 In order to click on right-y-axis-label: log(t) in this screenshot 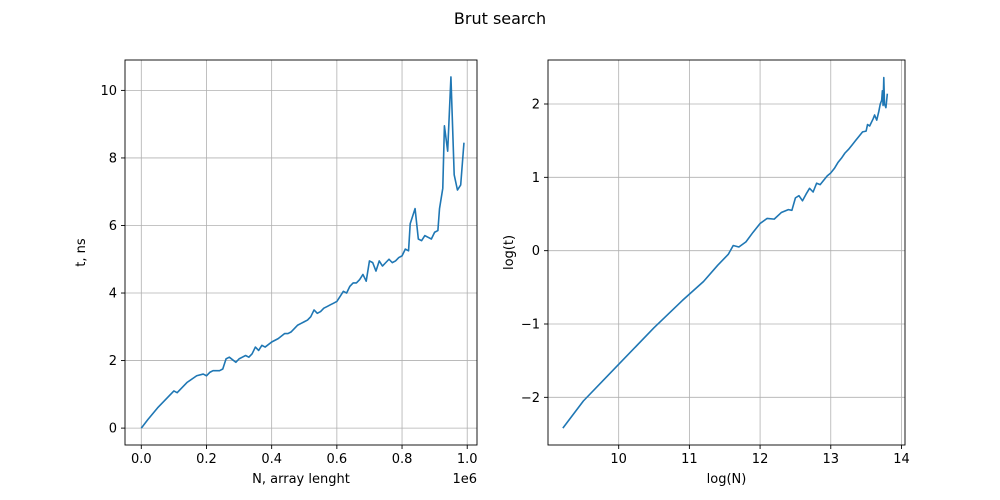, I will do `click(509, 252)`.